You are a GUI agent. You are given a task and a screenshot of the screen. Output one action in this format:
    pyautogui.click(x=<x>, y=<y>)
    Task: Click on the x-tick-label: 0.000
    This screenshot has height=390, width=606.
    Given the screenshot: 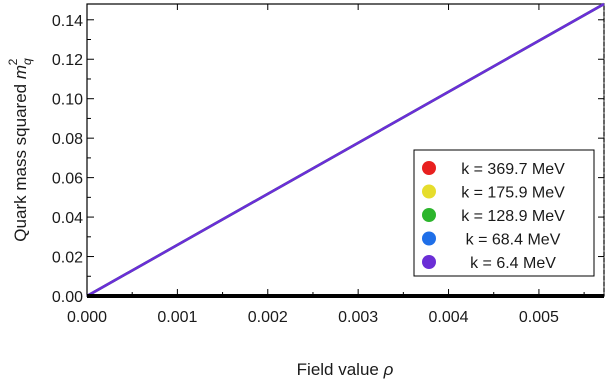 What is the action you would take?
    pyautogui.click(x=87, y=317)
    